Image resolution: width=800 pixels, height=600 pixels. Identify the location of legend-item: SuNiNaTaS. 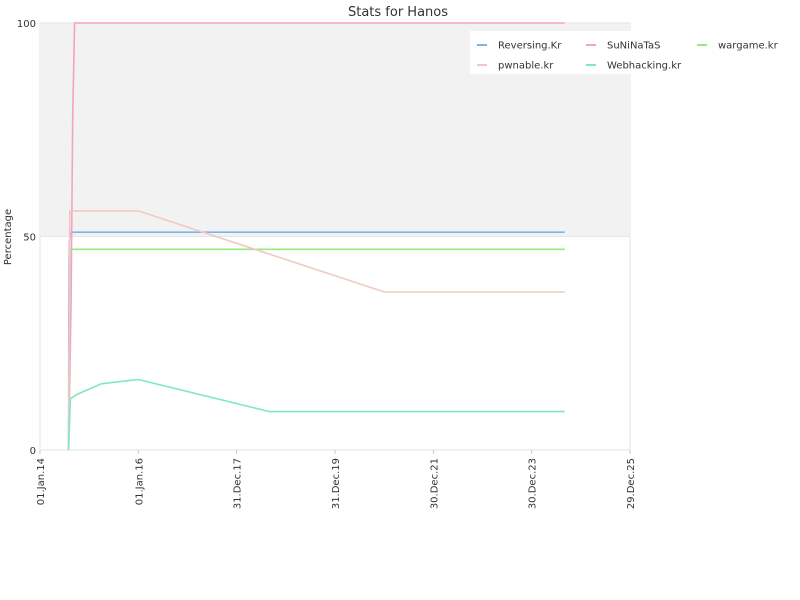
(623, 46).